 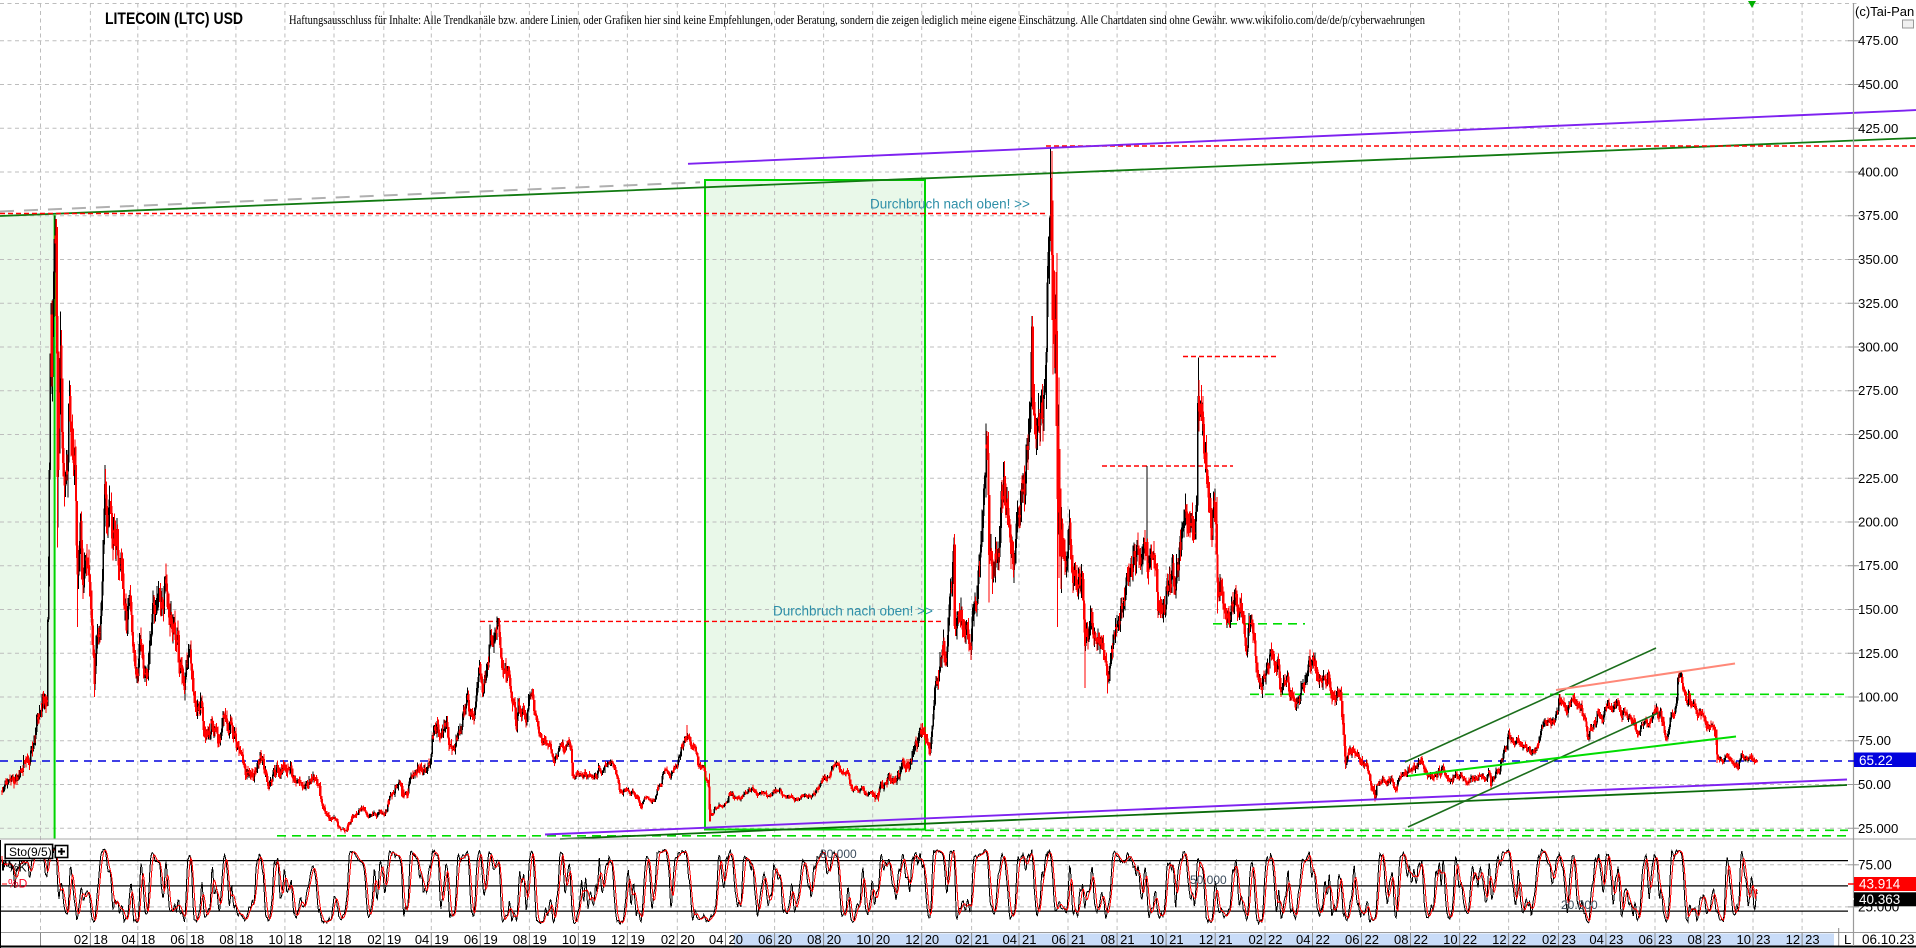 I want to click on svg-text: 75.00, so click(x=1874, y=740).